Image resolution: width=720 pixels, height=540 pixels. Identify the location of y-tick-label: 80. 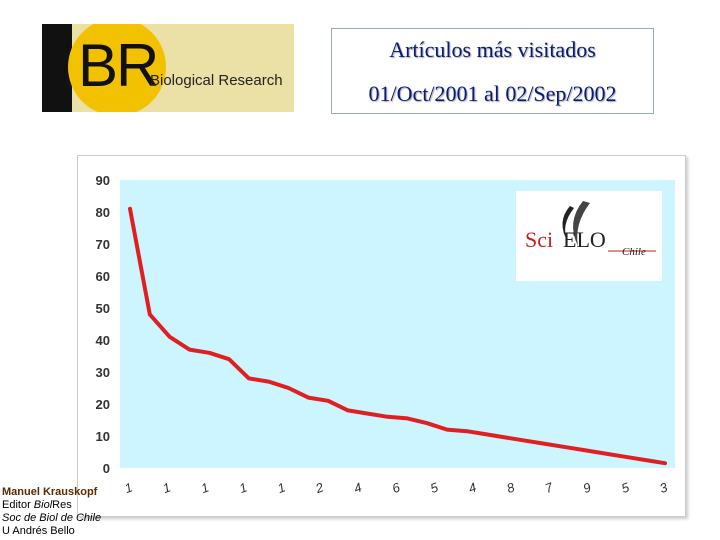
(103, 212).